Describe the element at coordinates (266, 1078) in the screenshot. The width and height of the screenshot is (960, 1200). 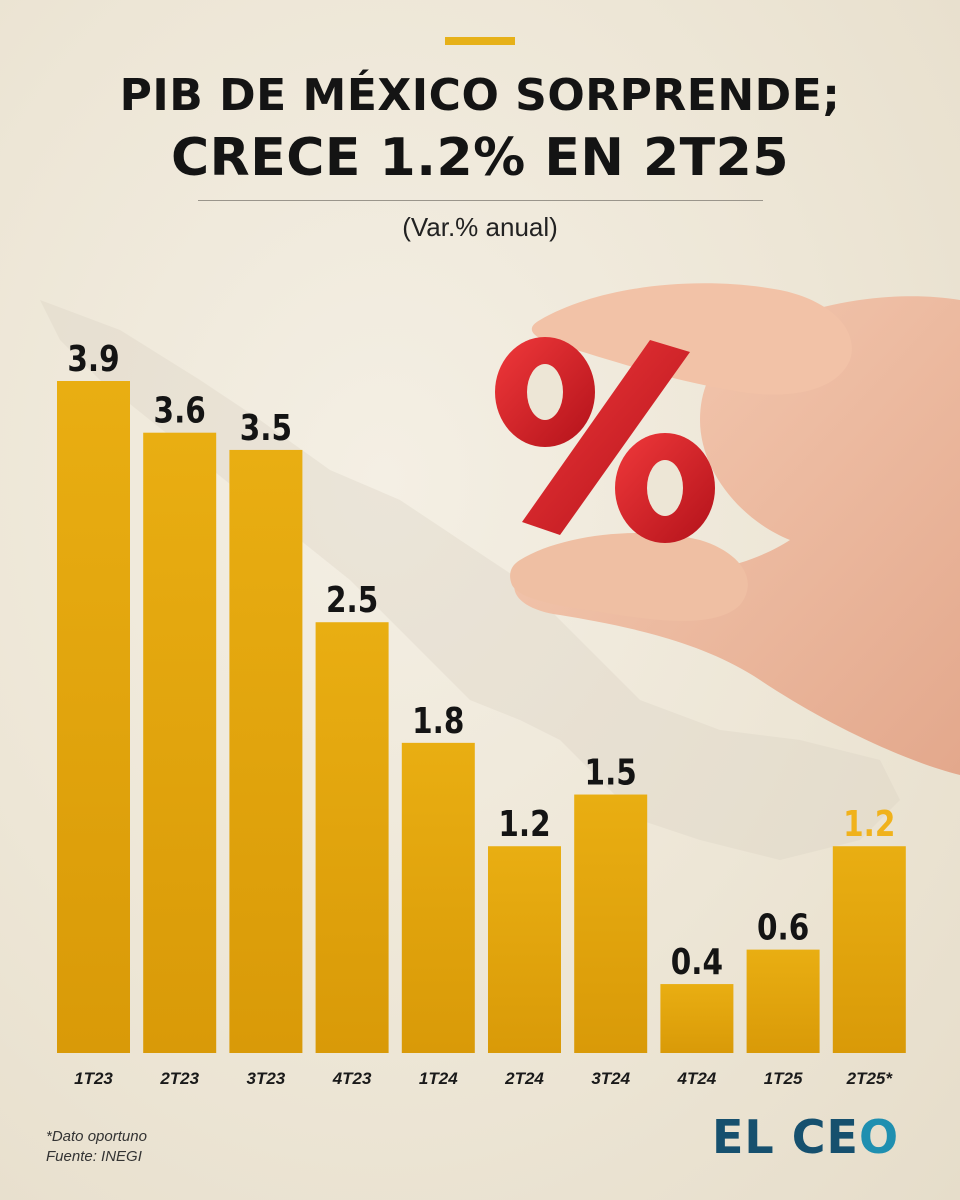
I see `category-label-3T23: 3T23` at that location.